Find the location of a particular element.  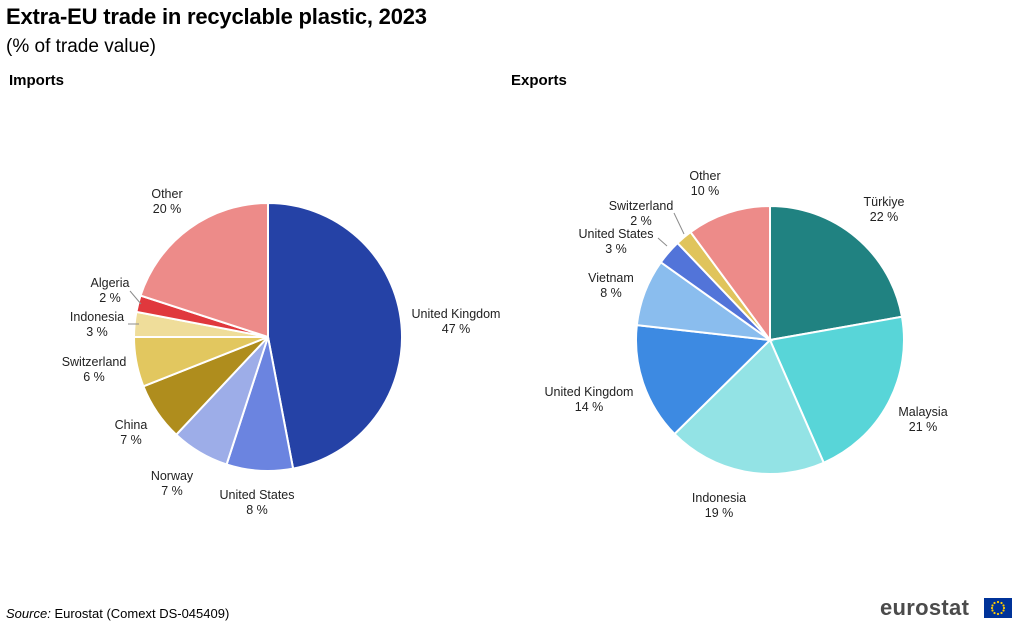

source-note: Source: Eurostat (Comext DS-045409) is located at coordinates (117, 613).